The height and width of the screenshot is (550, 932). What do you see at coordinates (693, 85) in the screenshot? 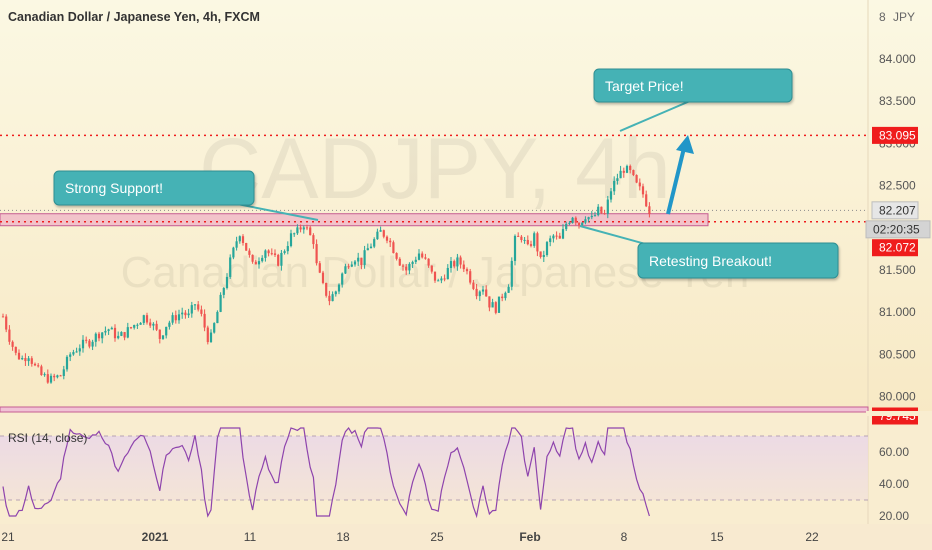
I see `target-price-callout: Target Price!` at bounding box center [693, 85].